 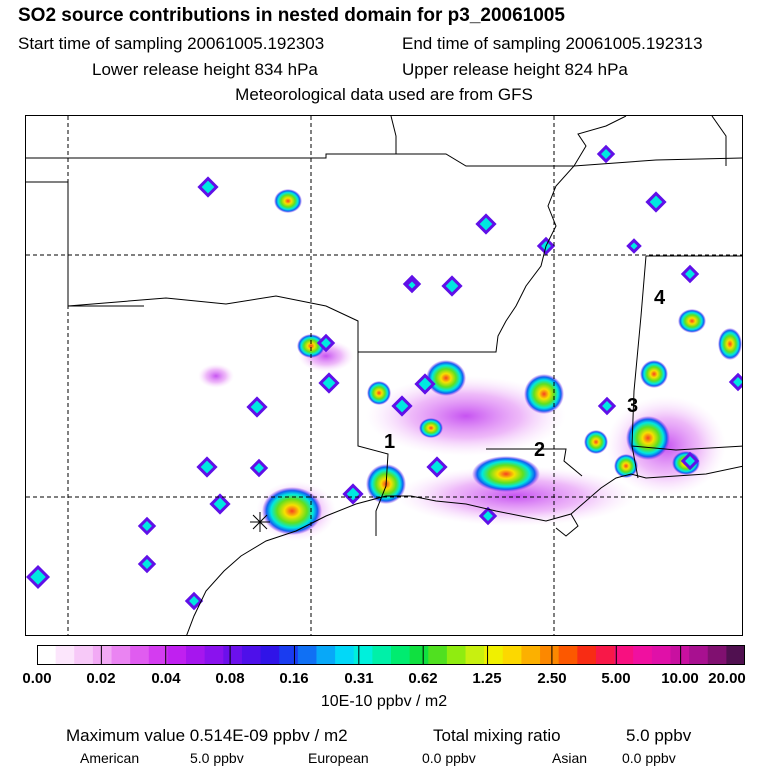 What do you see at coordinates (449, 758) in the screenshot?
I see `european-value: 0.0 ppbv` at bounding box center [449, 758].